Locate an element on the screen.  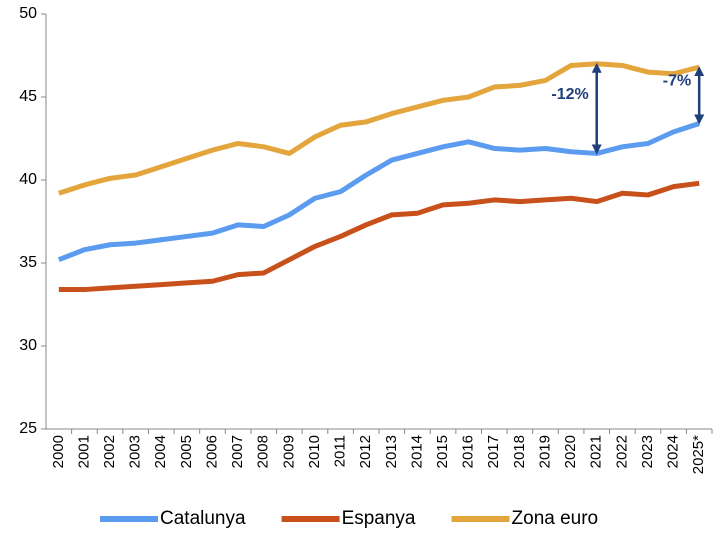
x-tick-label: 2022 is located at coordinates (621, 451).